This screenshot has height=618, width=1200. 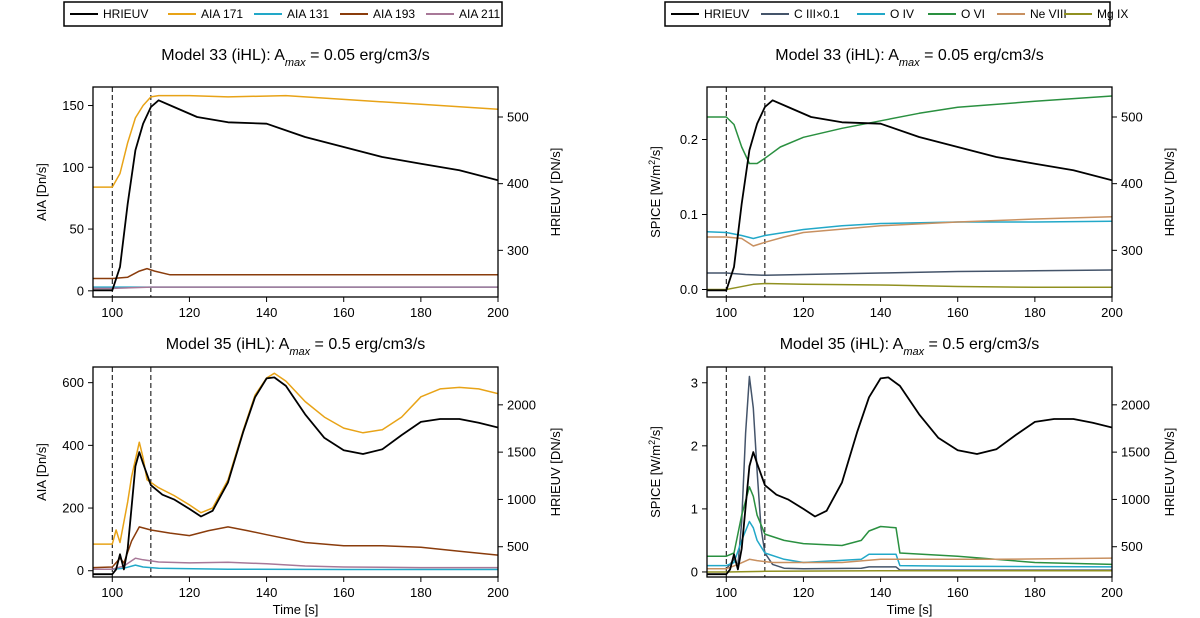 What do you see at coordinates (283, 14) in the screenshot?
I see `legend-1: HRIEUV AIA 171 AIA 131 AIA 193 AIA 211` at bounding box center [283, 14].